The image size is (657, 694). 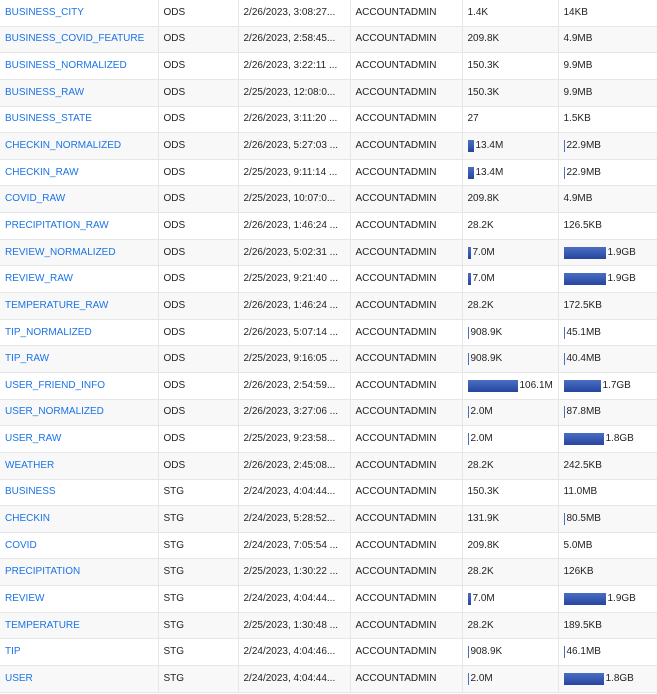 I want to click on bytes-metric: 1.8GB, so click(x=610, y=439).